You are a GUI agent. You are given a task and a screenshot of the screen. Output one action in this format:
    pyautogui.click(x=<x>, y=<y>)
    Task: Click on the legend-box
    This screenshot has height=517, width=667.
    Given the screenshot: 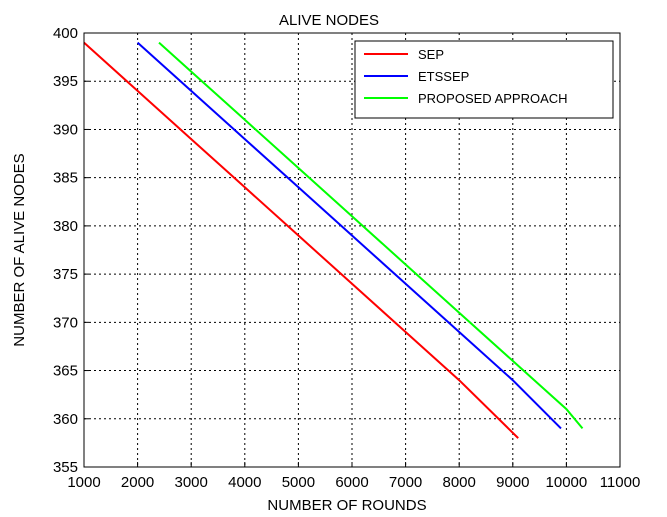 What is the action you would take?
    pyautogui.click(x=484, y=79)
    